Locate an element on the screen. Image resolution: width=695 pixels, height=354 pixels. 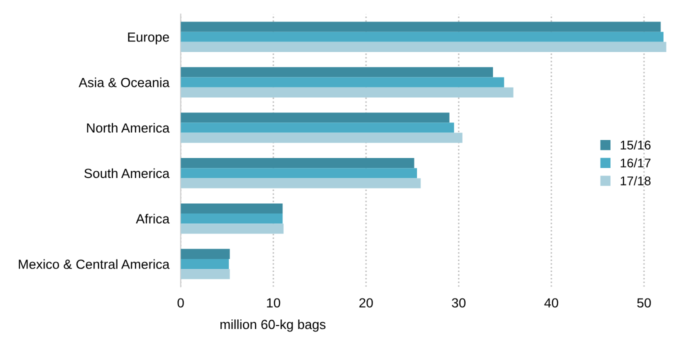
y-tick-label: Europe is located at coordinates (149, 38).